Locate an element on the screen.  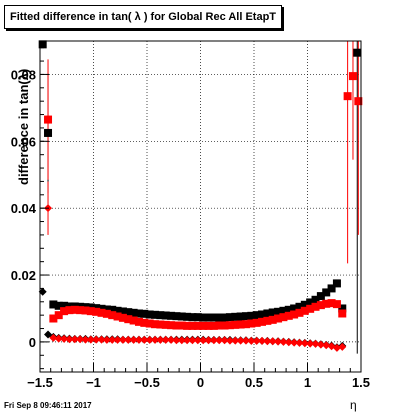
y-tick-label: 0.04 is located at coordinates (24, 208).